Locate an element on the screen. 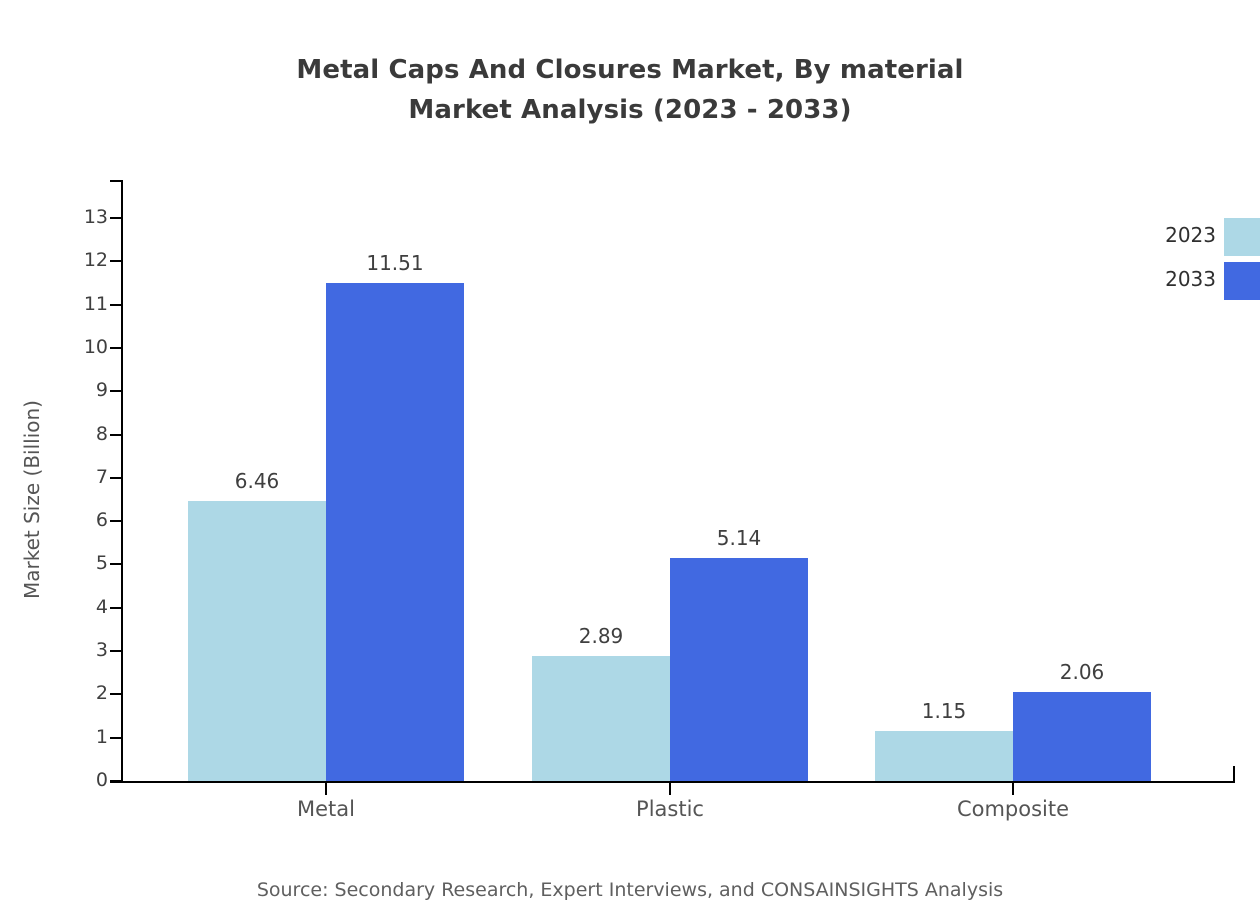 The width and height of the screenshot is (1260, 920). bar-value-label: 6.46 is located at coordinates (257, 481).